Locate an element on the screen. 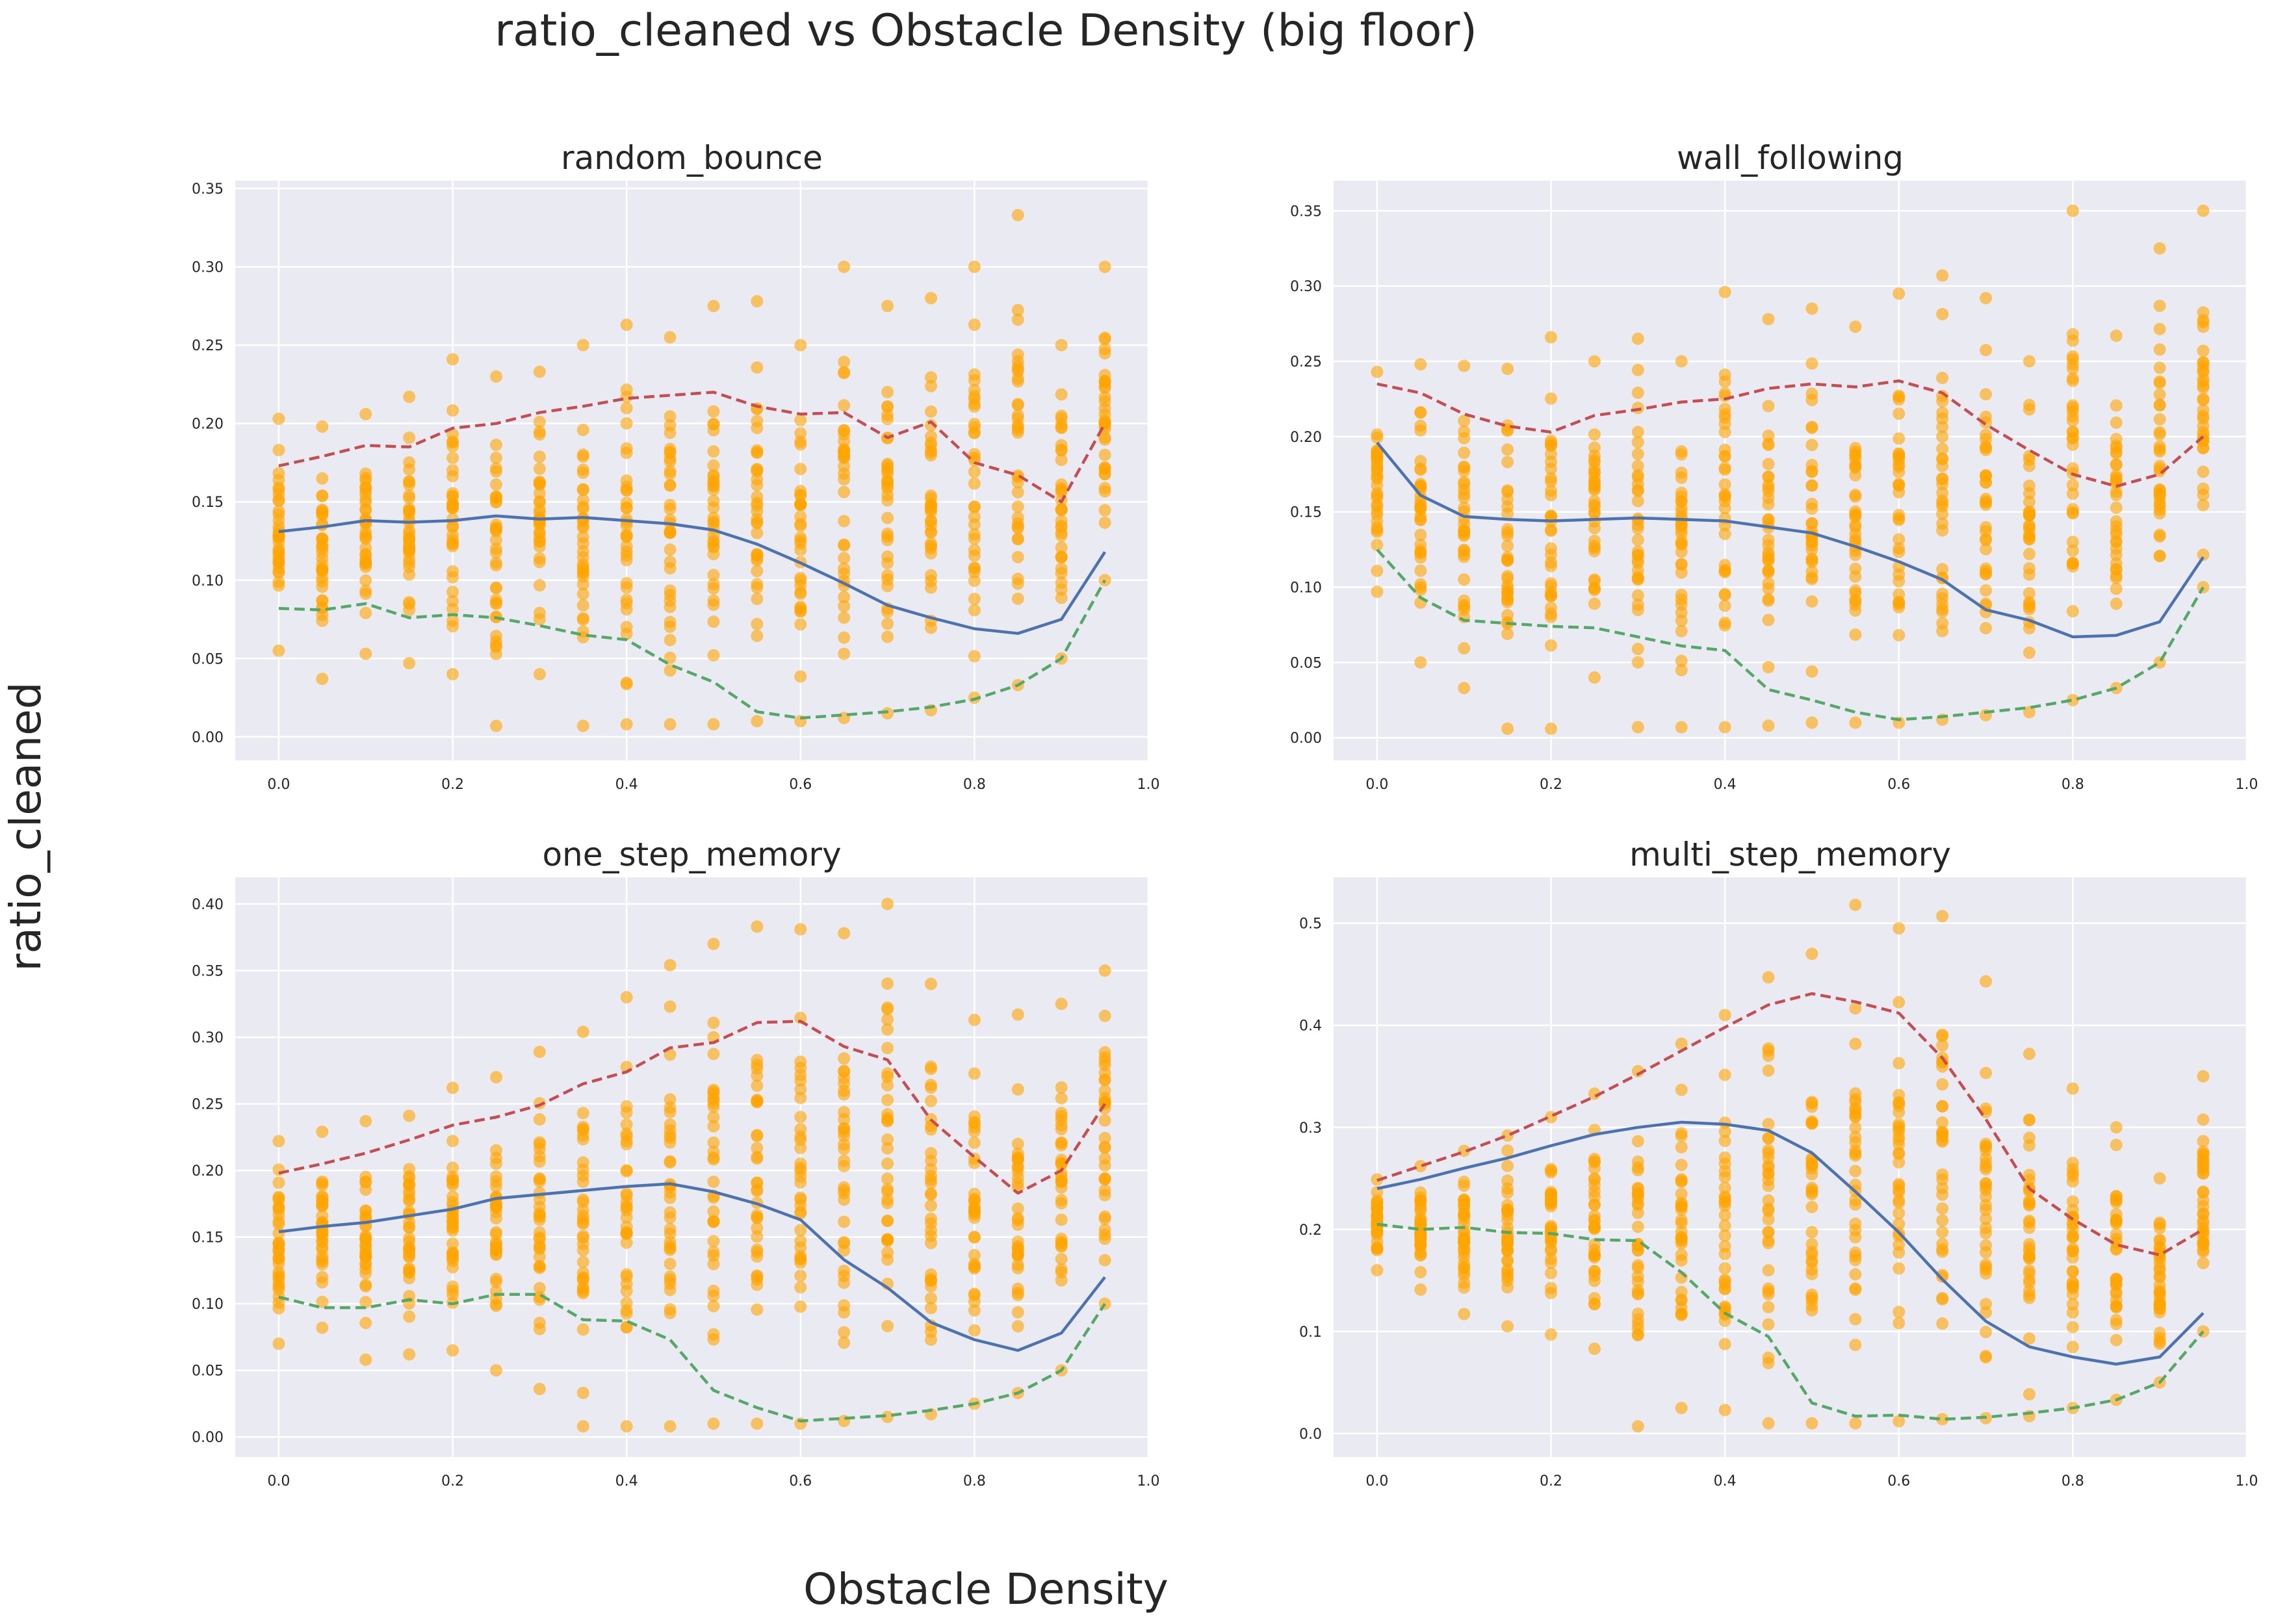  subplot-title: random_bounce is located at coordinates (692, 158).